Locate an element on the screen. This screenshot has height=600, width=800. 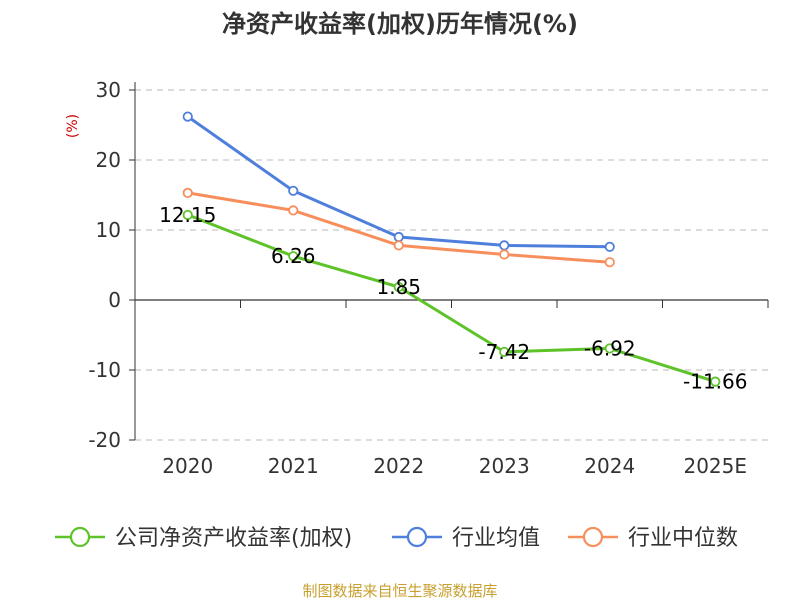
y-tick-label: 10 is located at coordinates (108, 230).